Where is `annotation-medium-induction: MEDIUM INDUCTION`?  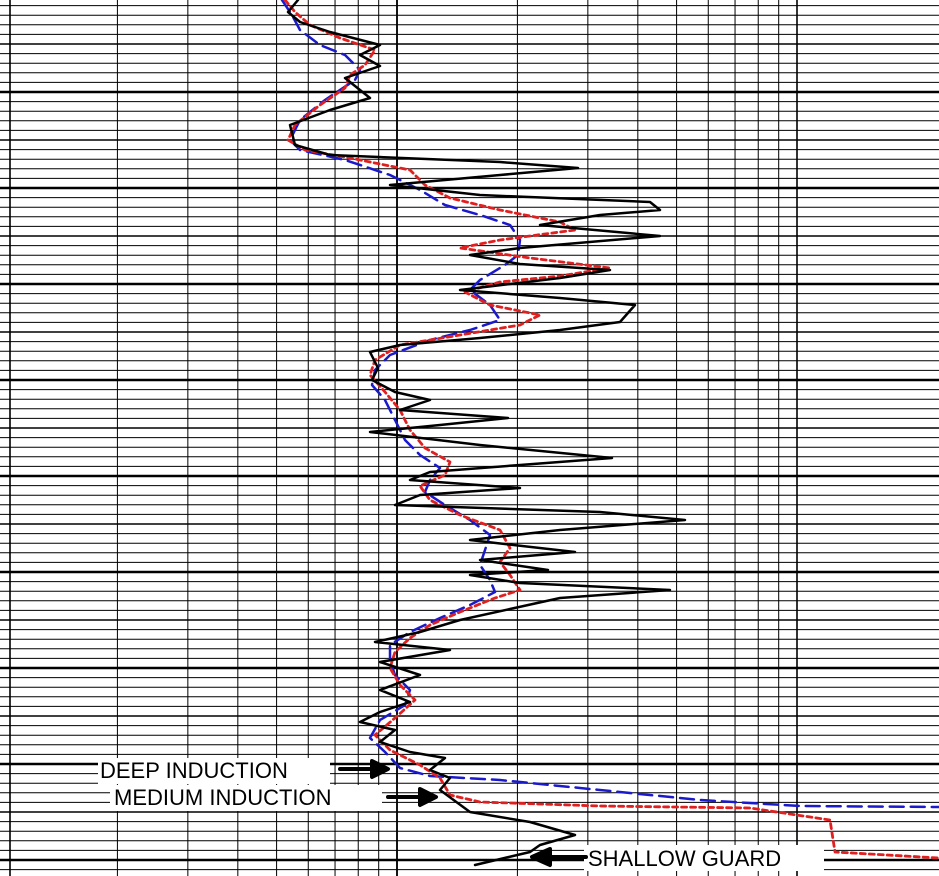
annotation-medium-induction: MEDIUM INDUCTION is located at coordinates (274, 798).